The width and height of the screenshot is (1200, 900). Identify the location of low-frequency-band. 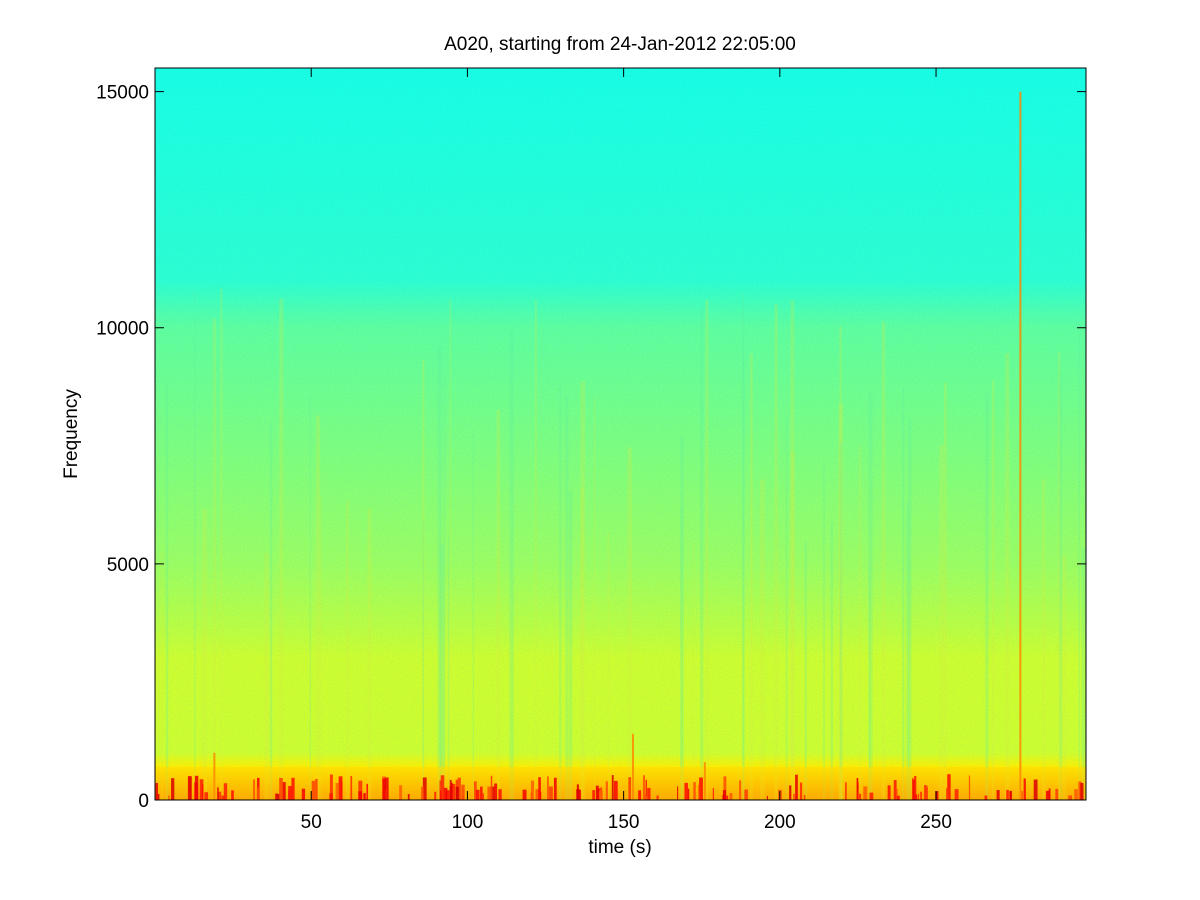
(620, 783).